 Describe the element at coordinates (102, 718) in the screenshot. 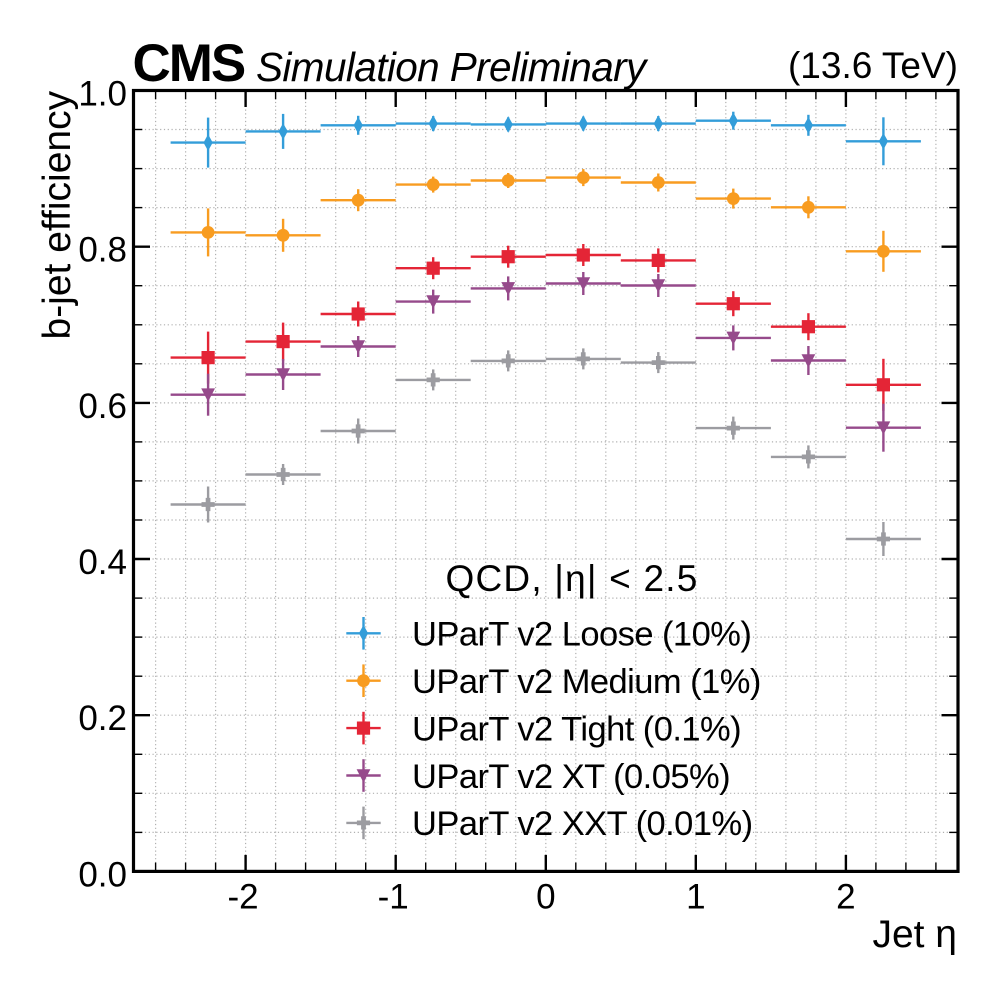

I see `svg-text: 0.2` at that location.